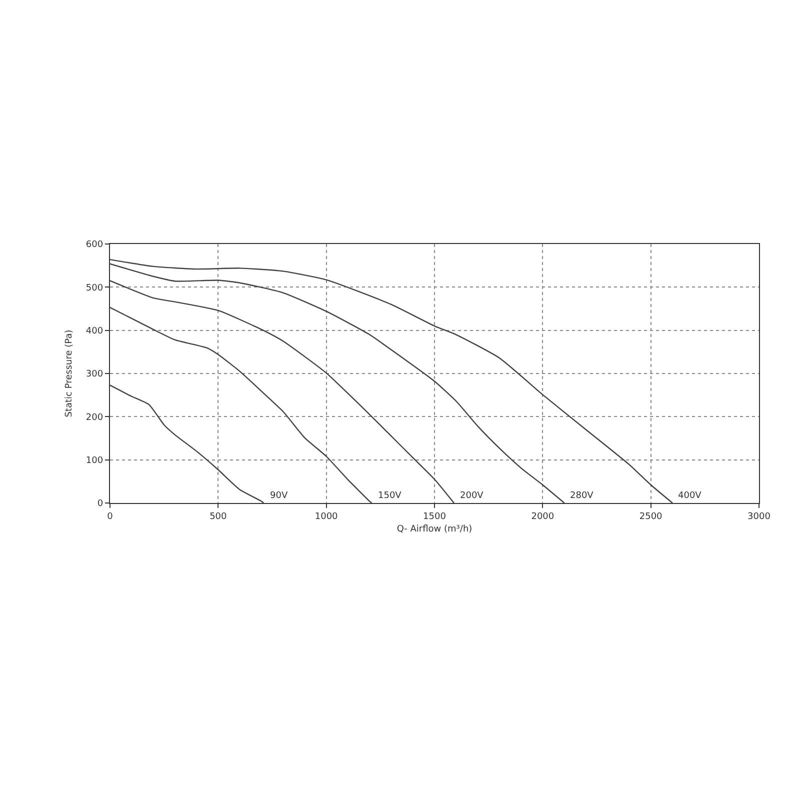 The image size is (800, 800). I want to click on x-tick-label: 2500, so click(651, 517).